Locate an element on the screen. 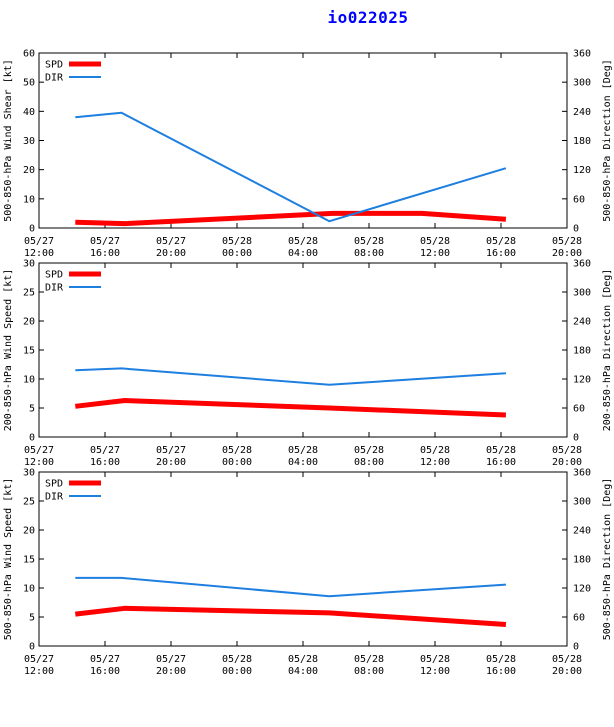  y-tick-label: 60 is located at coordinates (29, 54).